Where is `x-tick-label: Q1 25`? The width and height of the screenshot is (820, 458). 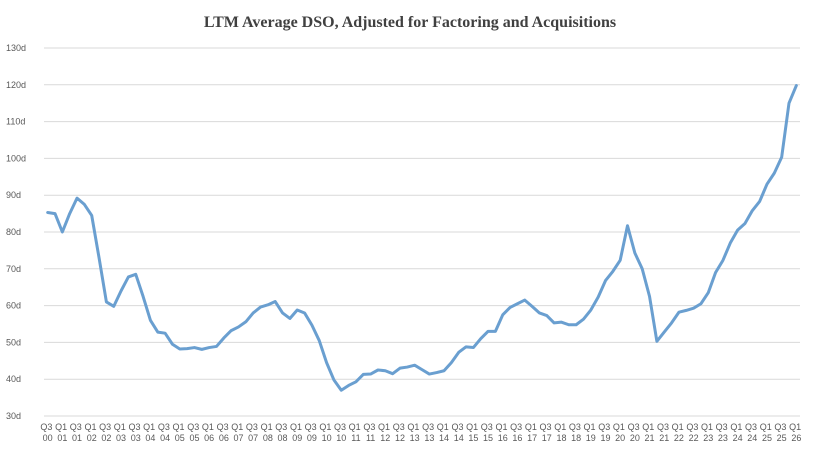
x-tick-label: Q1 25 is located at coordinates (767, 432).